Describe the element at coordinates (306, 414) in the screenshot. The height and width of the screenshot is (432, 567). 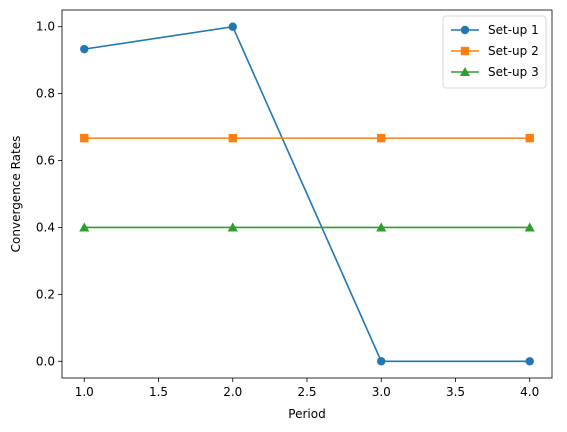
I see `x-axis-label: Period` at that location.